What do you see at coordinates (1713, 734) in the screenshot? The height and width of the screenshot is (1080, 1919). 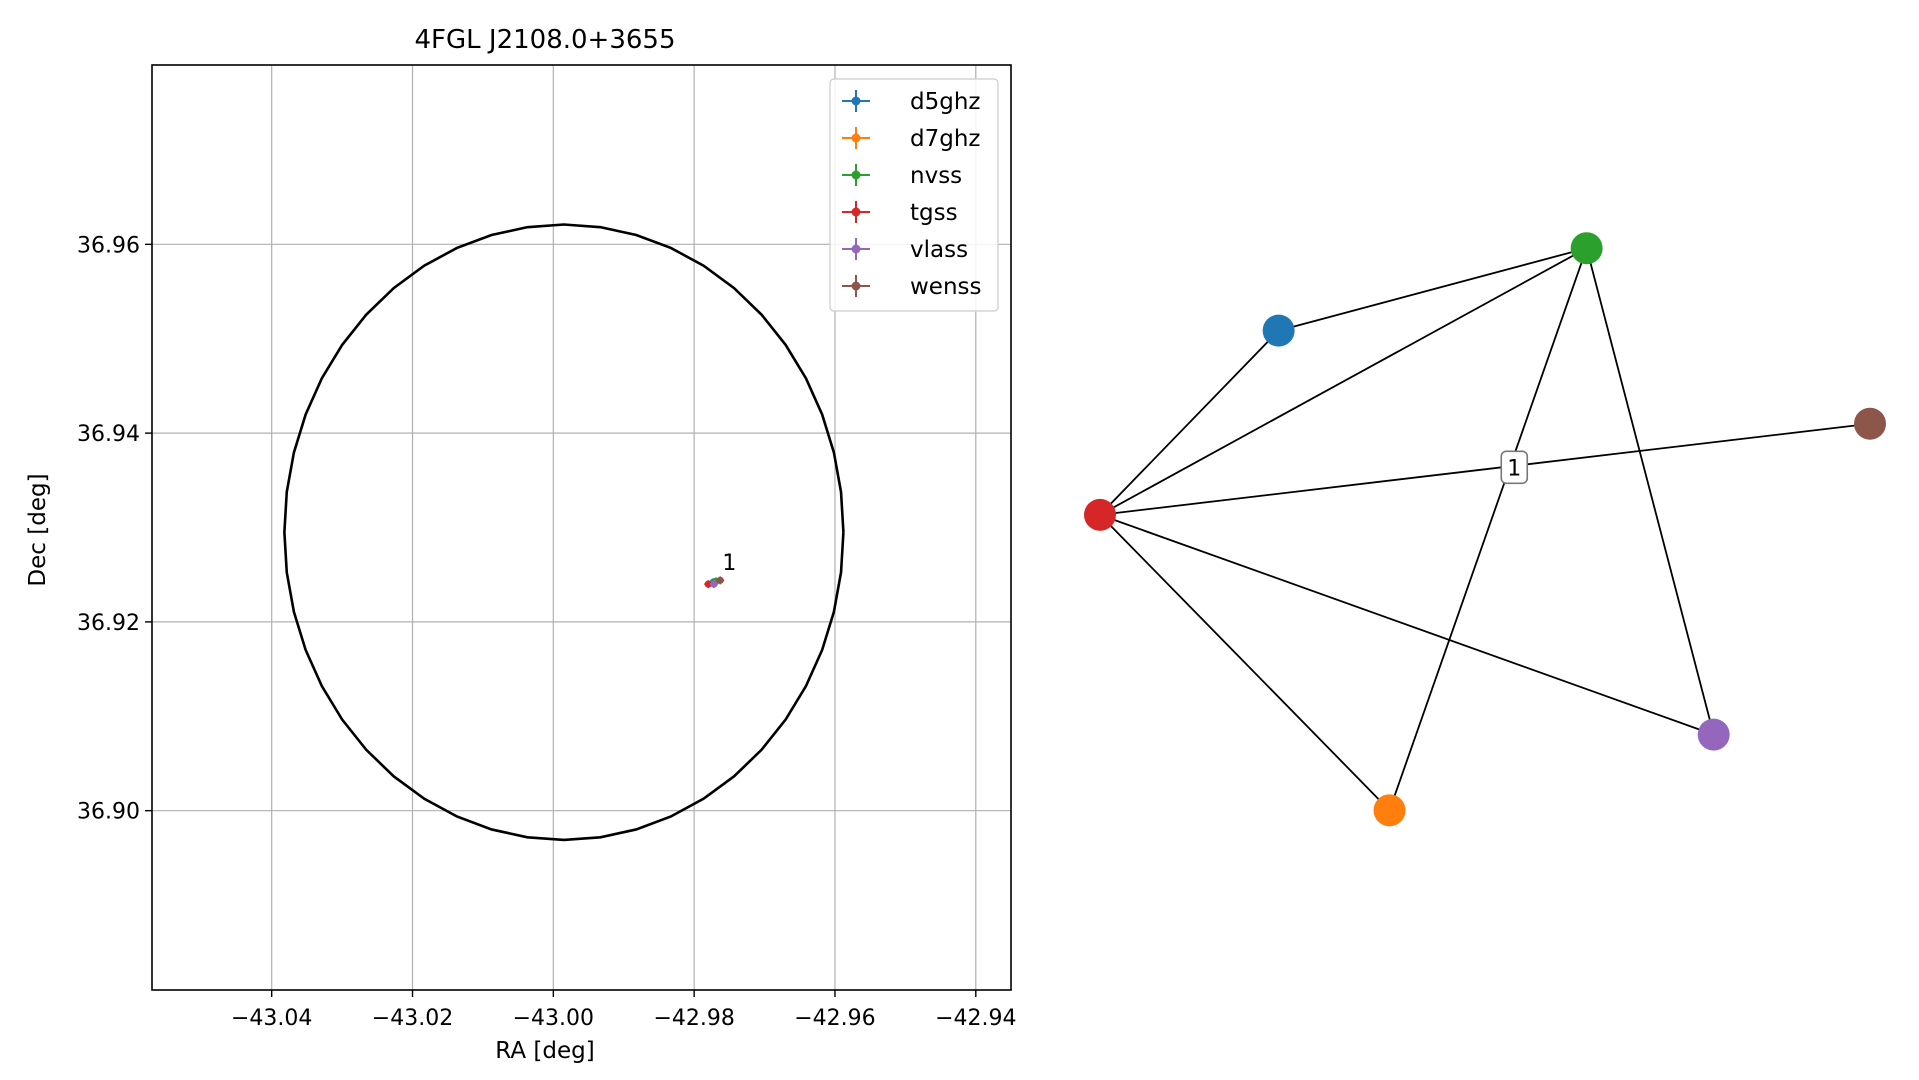 I see `node-vlass` at bounding box center [1713, 734].